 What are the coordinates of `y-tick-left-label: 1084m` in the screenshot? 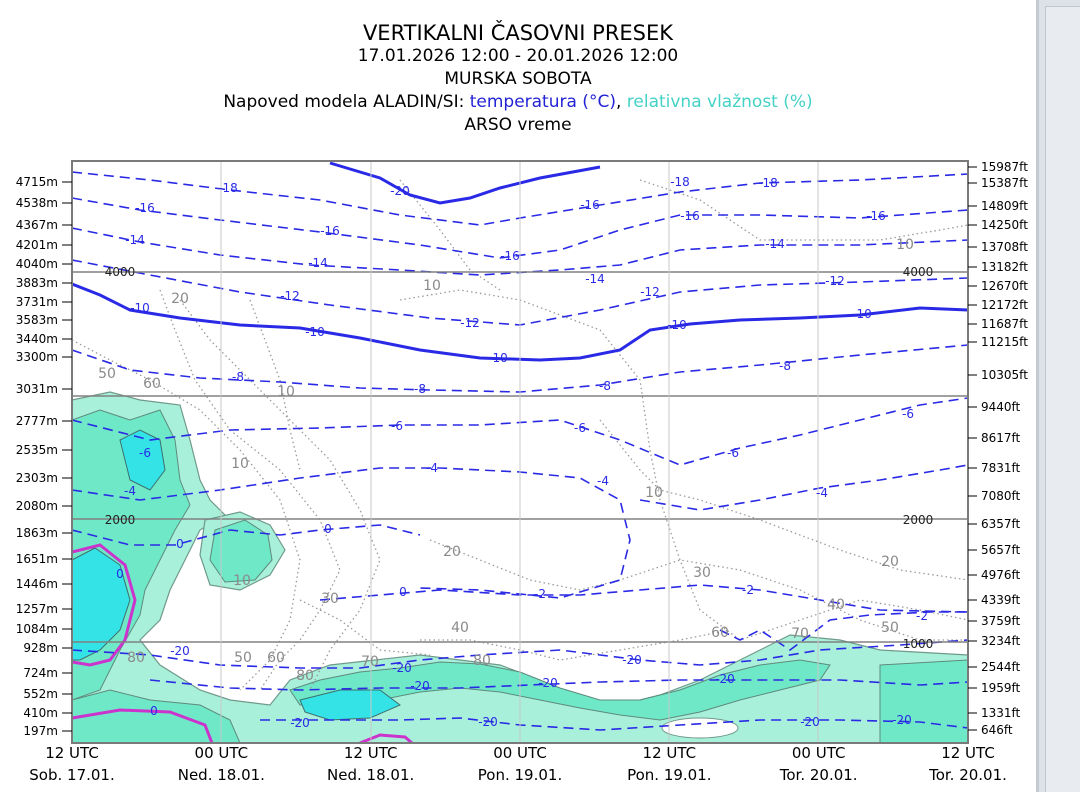 It's located at (37, 629).